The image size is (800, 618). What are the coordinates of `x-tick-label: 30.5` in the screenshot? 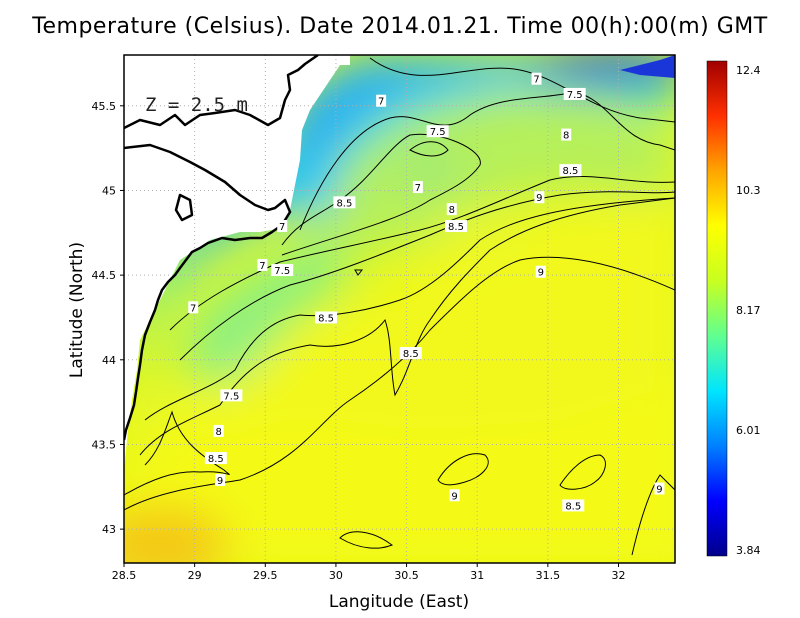 It's located at (406, 575).